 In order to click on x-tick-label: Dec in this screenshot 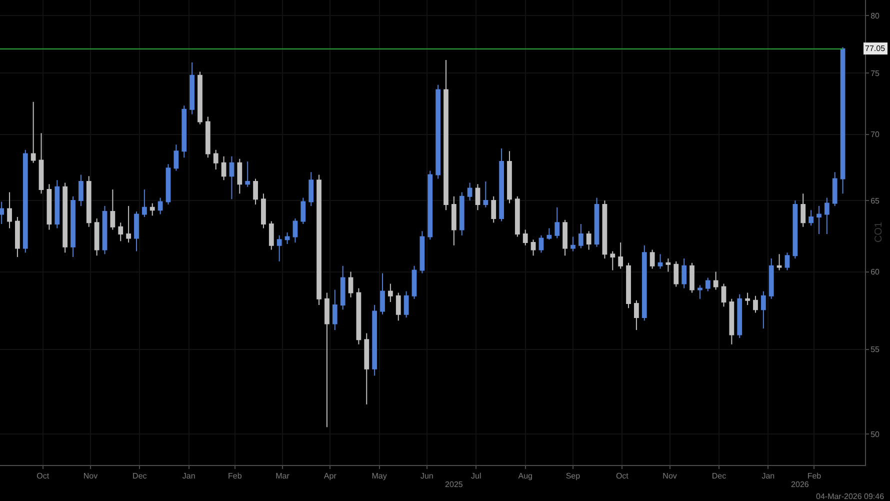, I will do `click(719, 476)`.